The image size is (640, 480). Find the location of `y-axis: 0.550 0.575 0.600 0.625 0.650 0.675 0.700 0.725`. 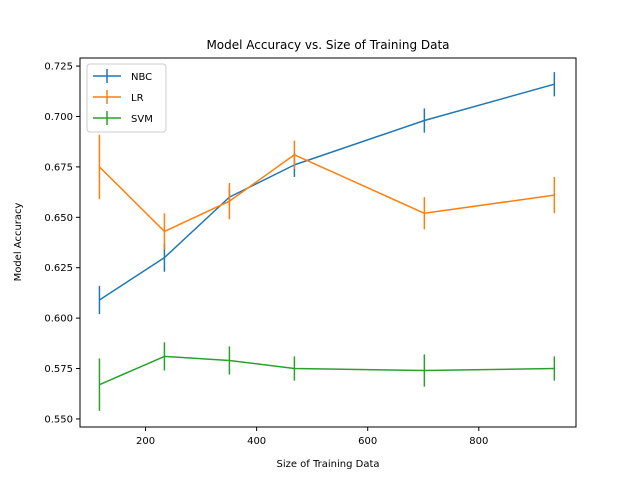

y-axis: 0.550 0.575 0.600 0.625 0.650 0.675 0.700 0.725 is located at coordinates (62, 243).